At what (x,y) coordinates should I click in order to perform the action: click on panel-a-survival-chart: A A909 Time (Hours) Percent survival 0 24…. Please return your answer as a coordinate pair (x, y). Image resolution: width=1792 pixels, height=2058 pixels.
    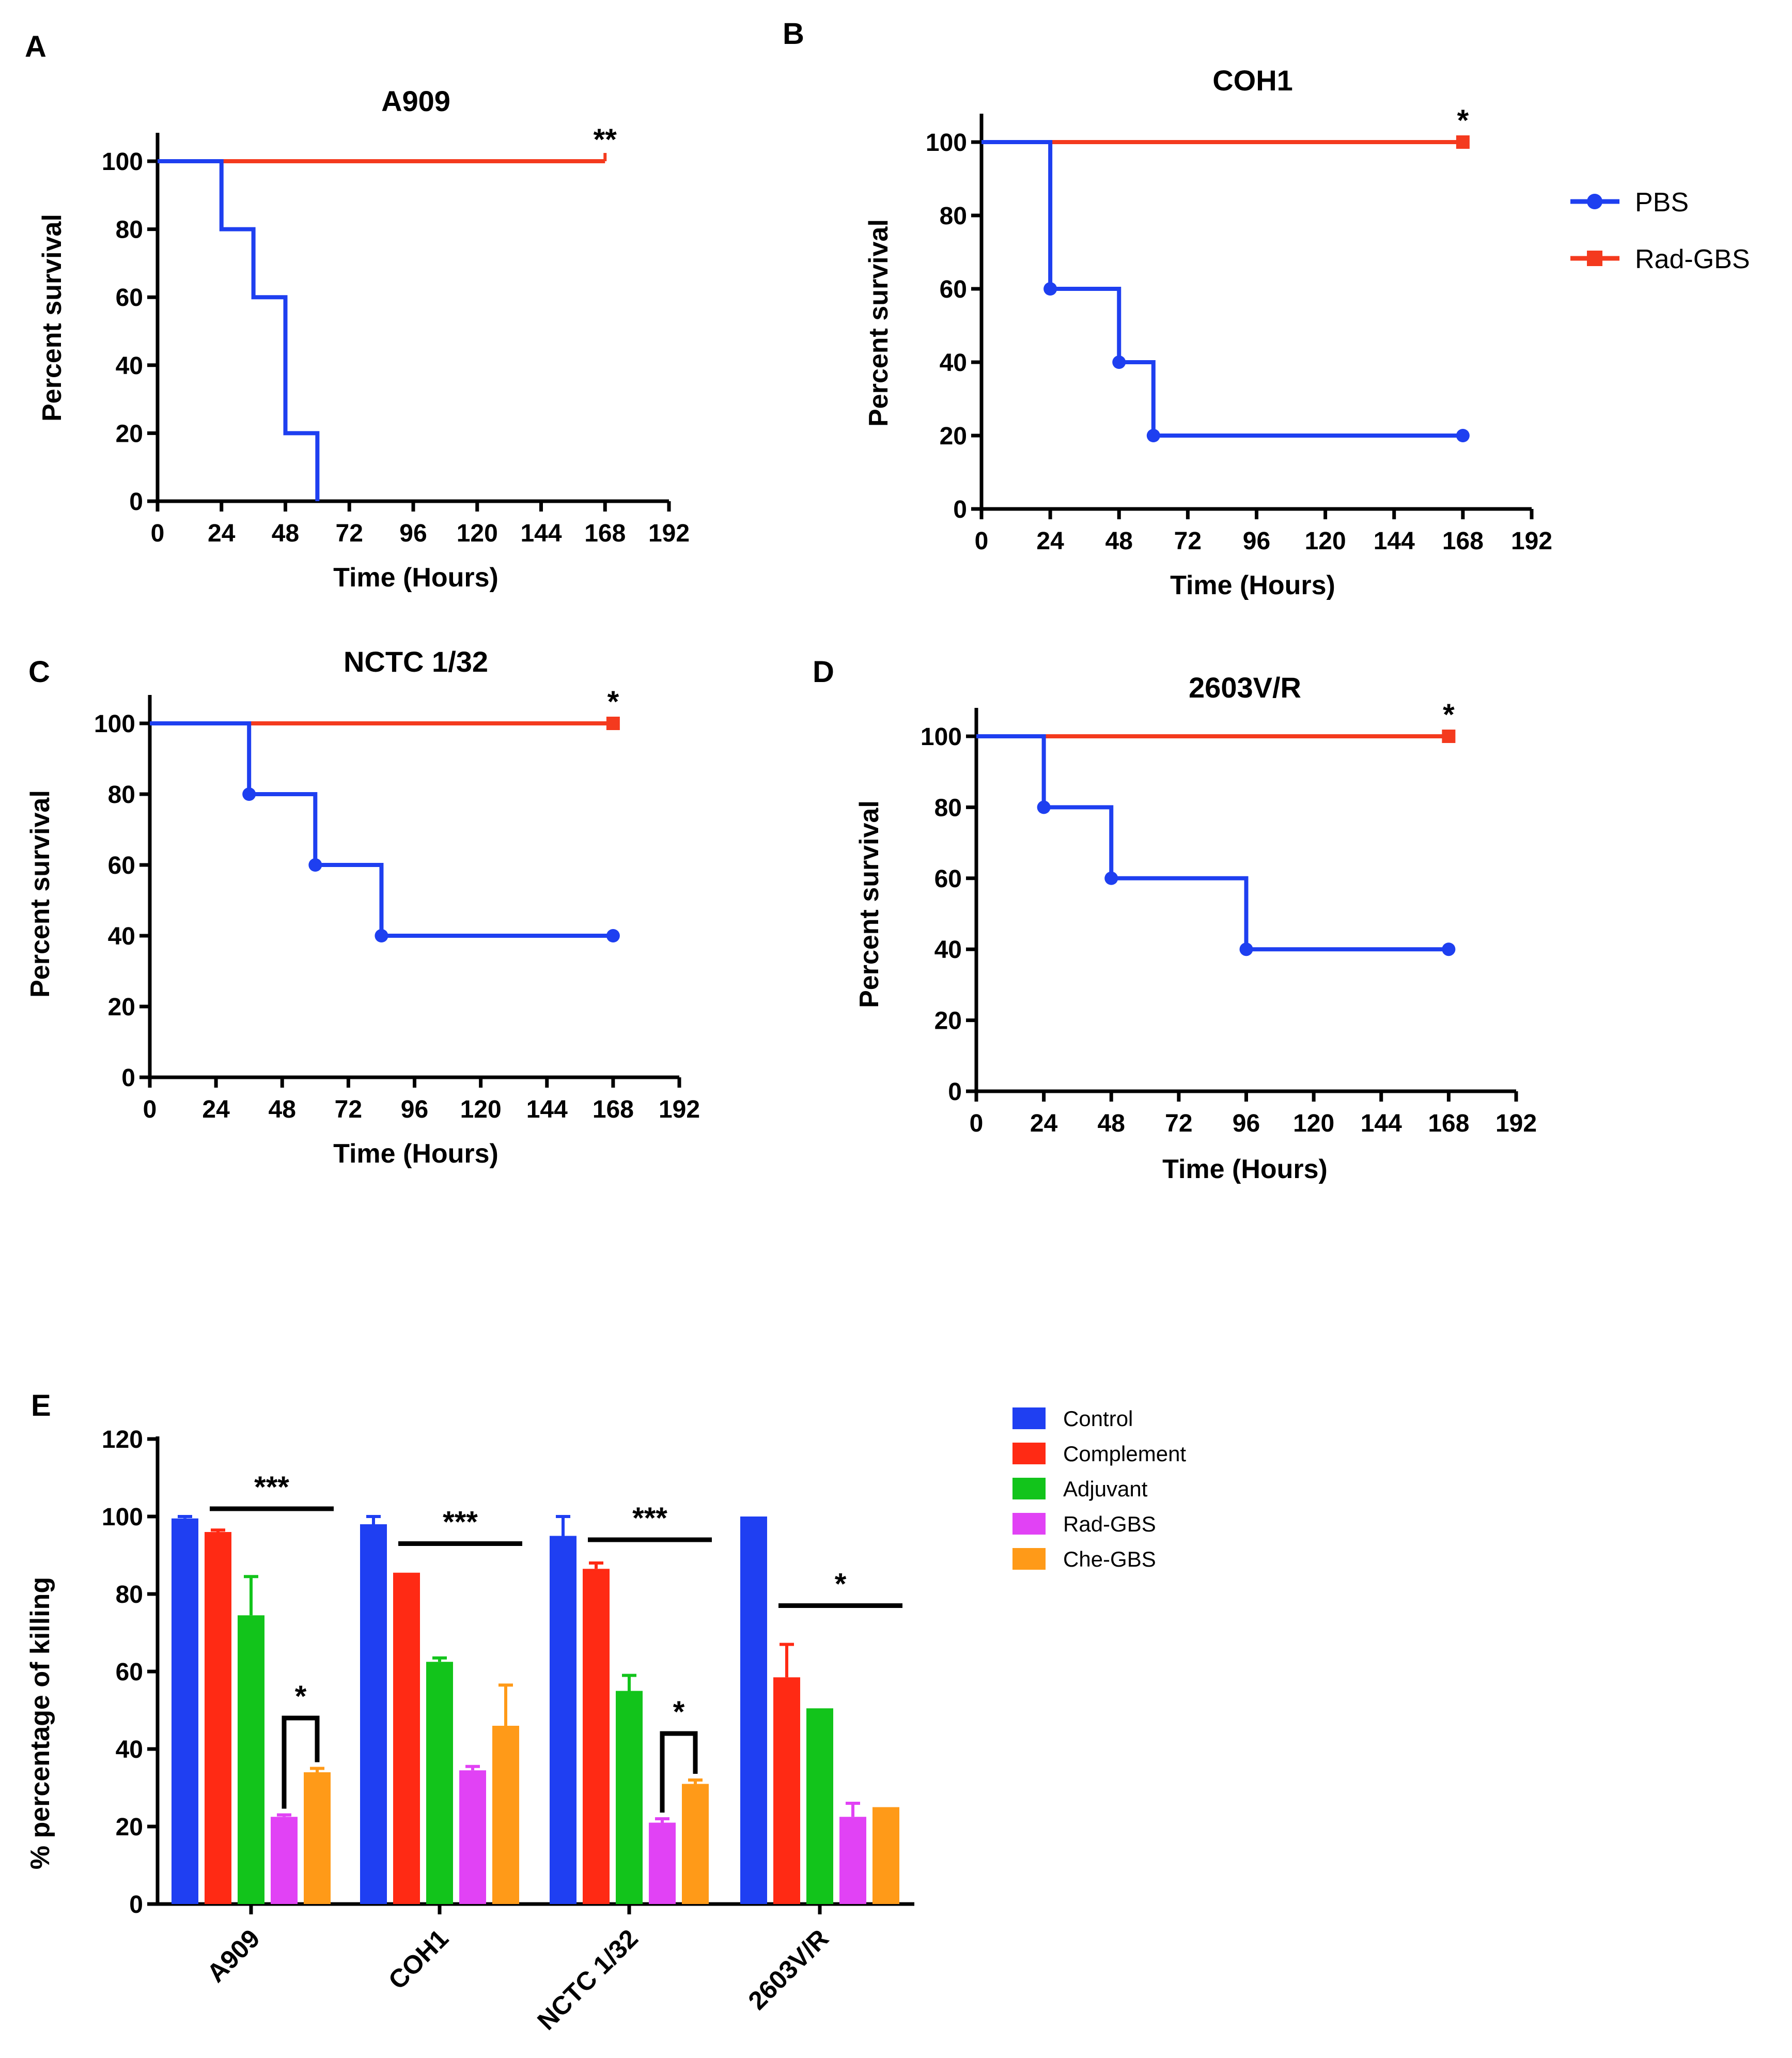
    Looking at the image, I should click on (357, 311).